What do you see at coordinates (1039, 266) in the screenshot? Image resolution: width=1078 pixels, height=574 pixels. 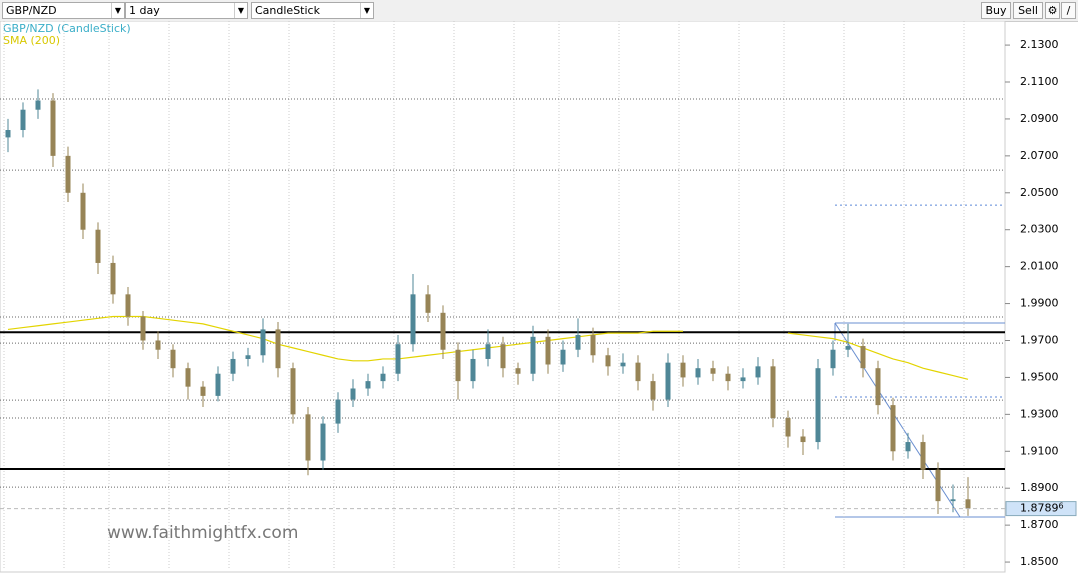 I see `y-tick-label: 2.0100` at bounding box center [1039, 266].